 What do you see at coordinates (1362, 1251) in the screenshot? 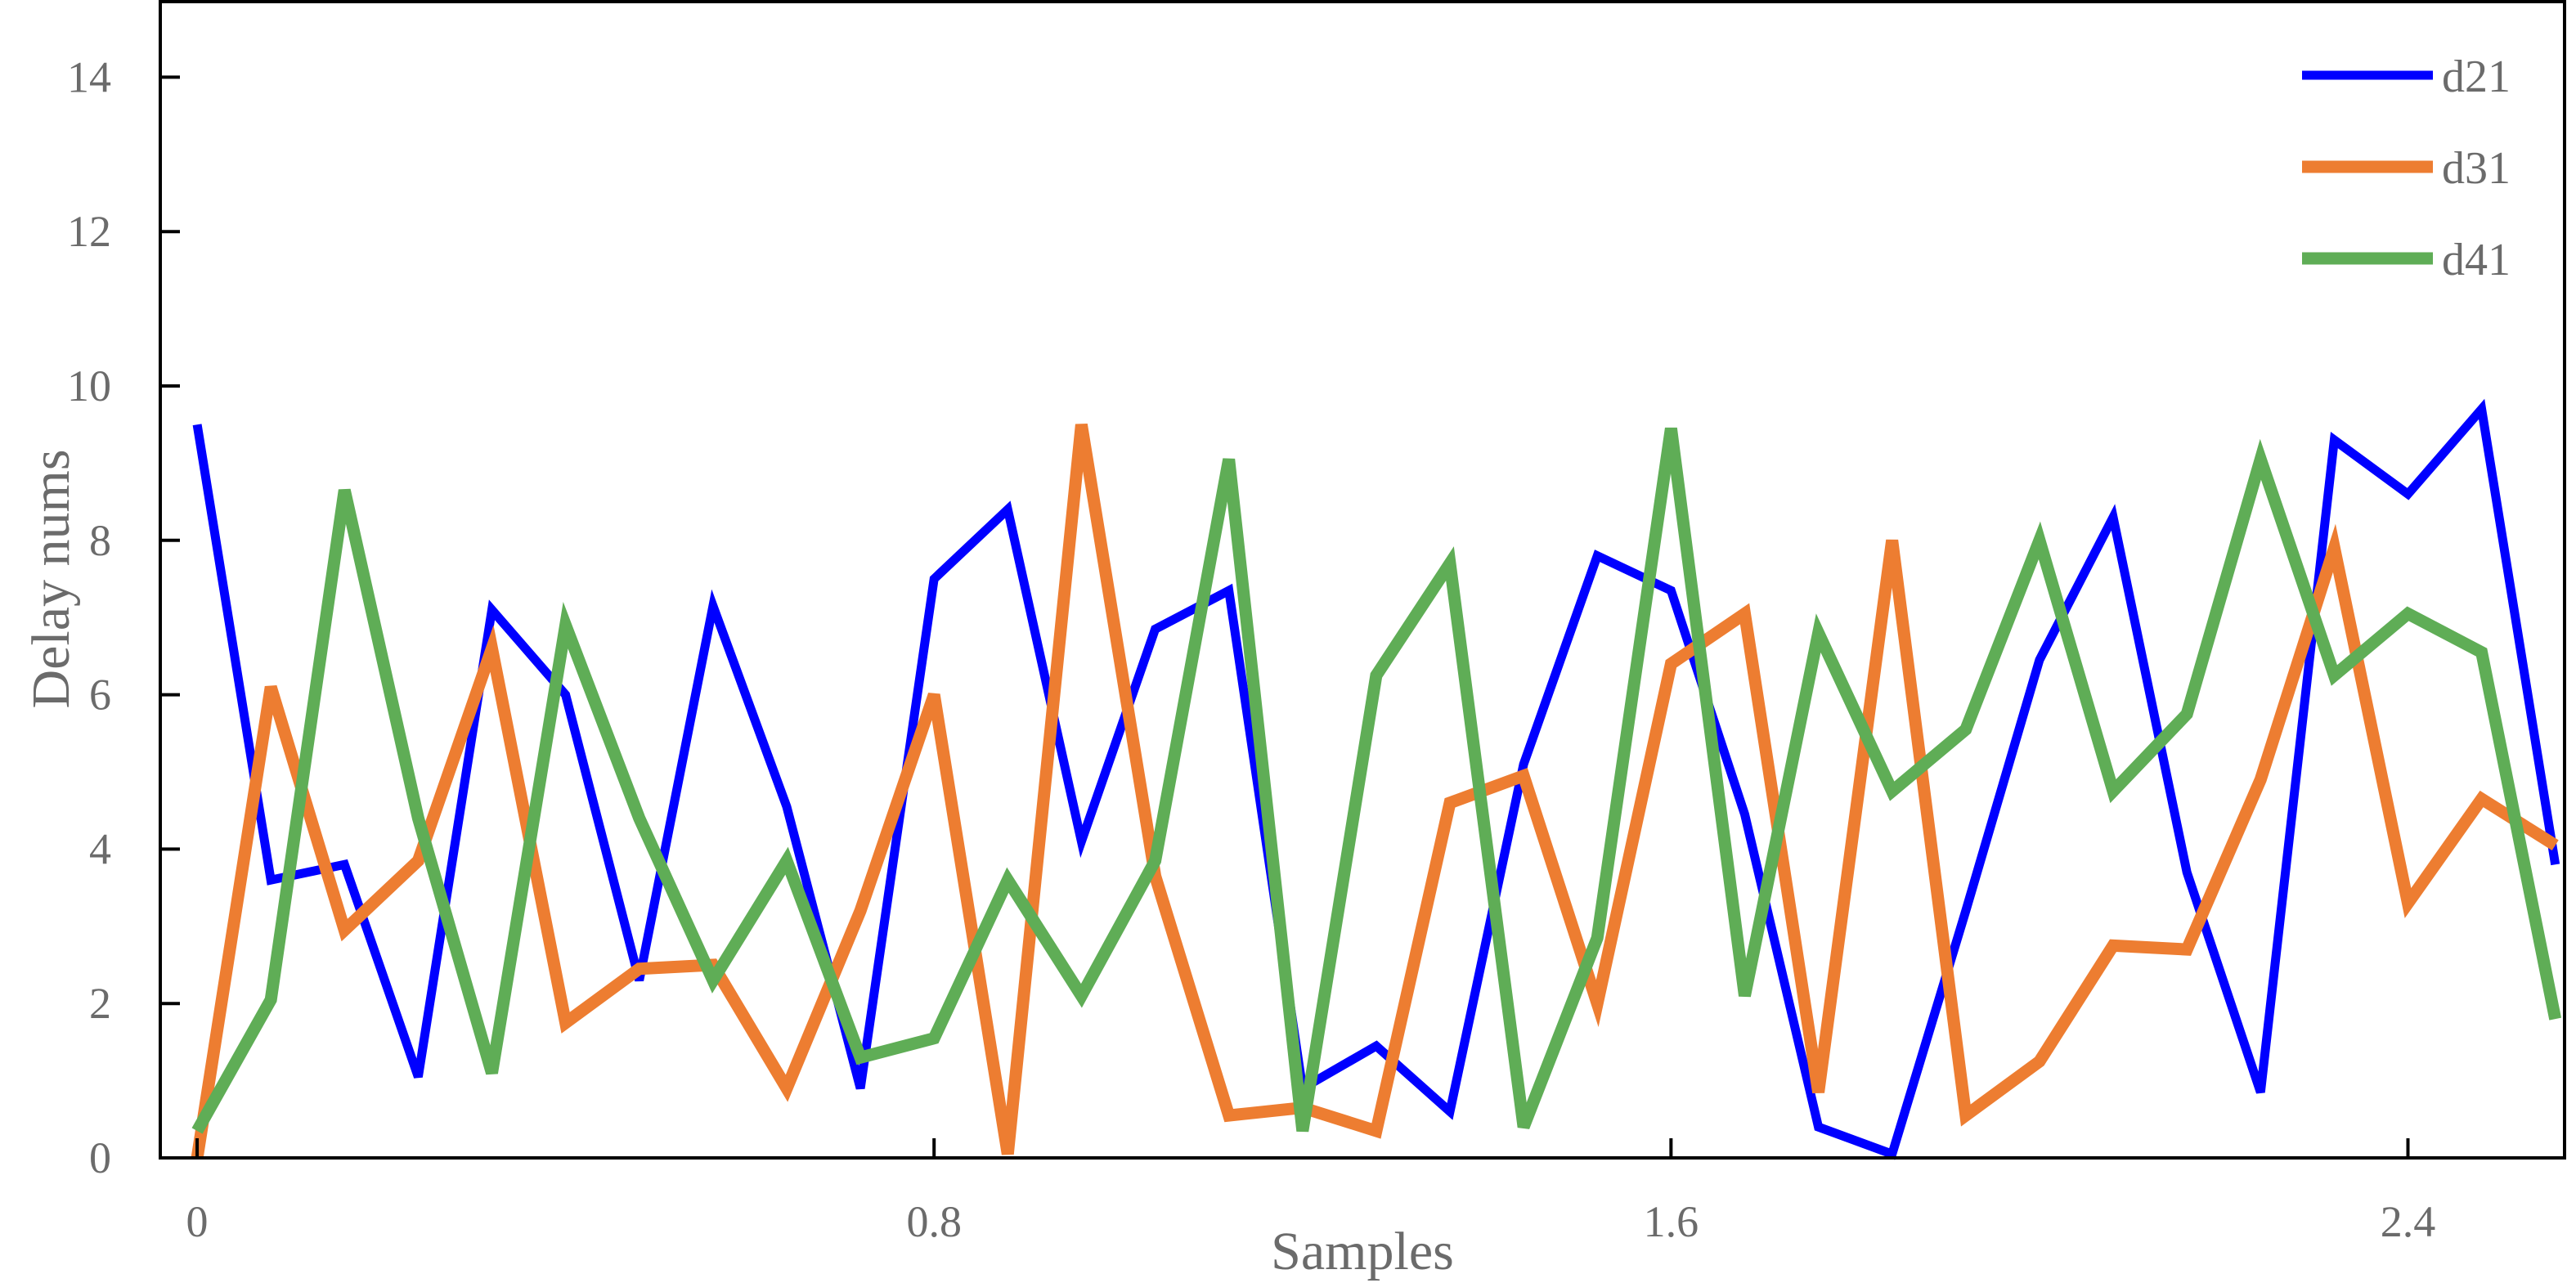
I see `x-axis-title: Samples` at bounding box center [1362, 1251].